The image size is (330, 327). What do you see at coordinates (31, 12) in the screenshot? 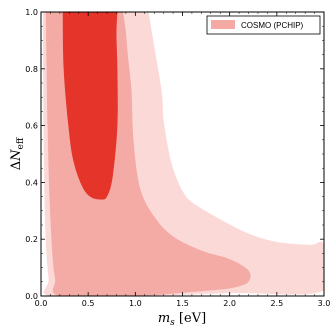
I see `y-tick-label: 1.0` at bounding box center [31, 12].